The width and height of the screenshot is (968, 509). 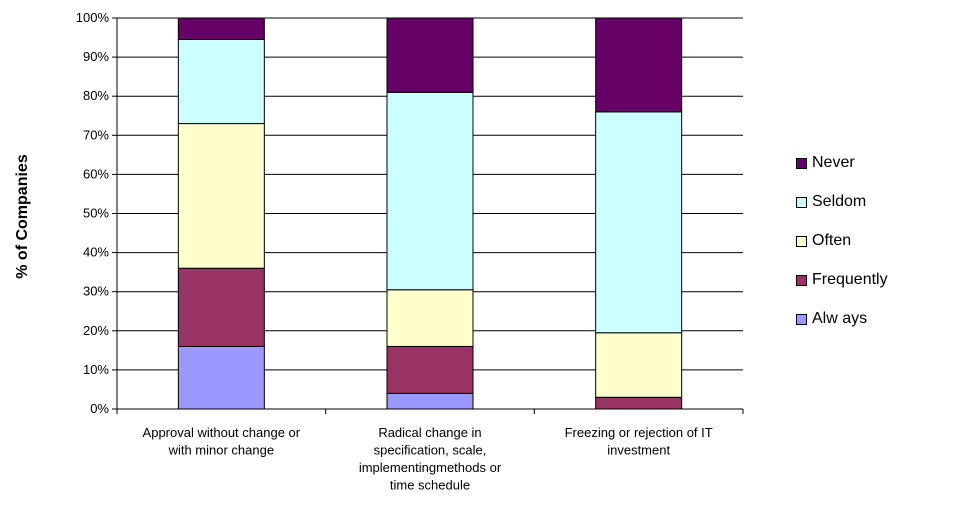 What do you see at coordinates (839, 201) in the screenshot?
I see `legend-label: Seldom` at bounding box center [839, 201].